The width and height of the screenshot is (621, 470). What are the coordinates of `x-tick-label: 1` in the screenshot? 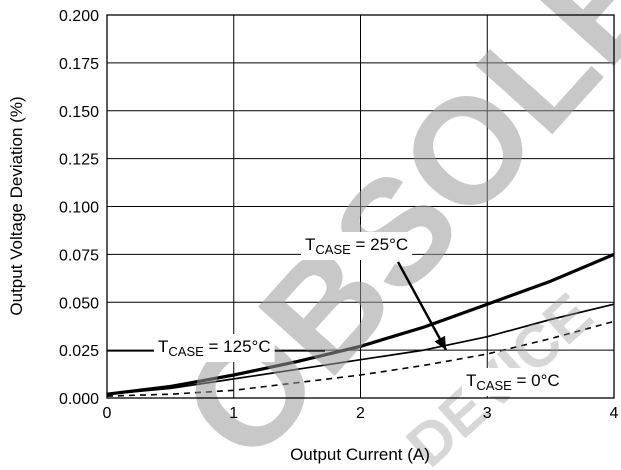 It's located at (233, 413).